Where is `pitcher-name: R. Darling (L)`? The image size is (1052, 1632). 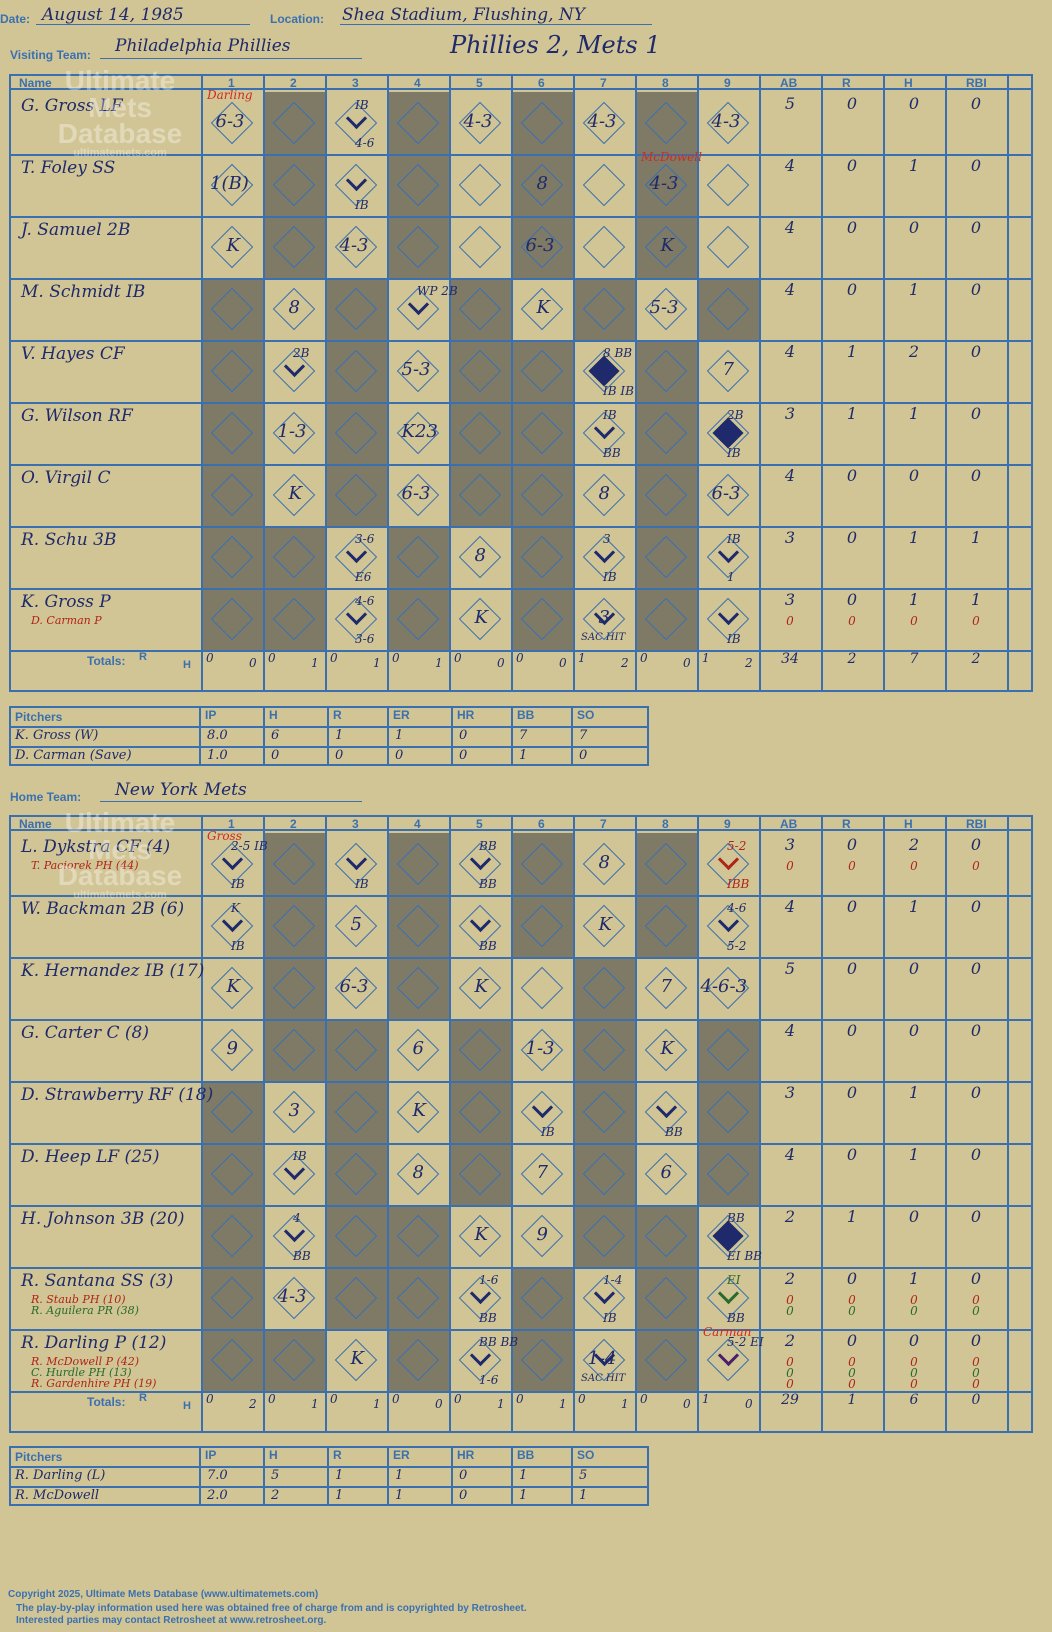 pitcher-name: R. Darling (L) is located at coordinates (60, 1475).